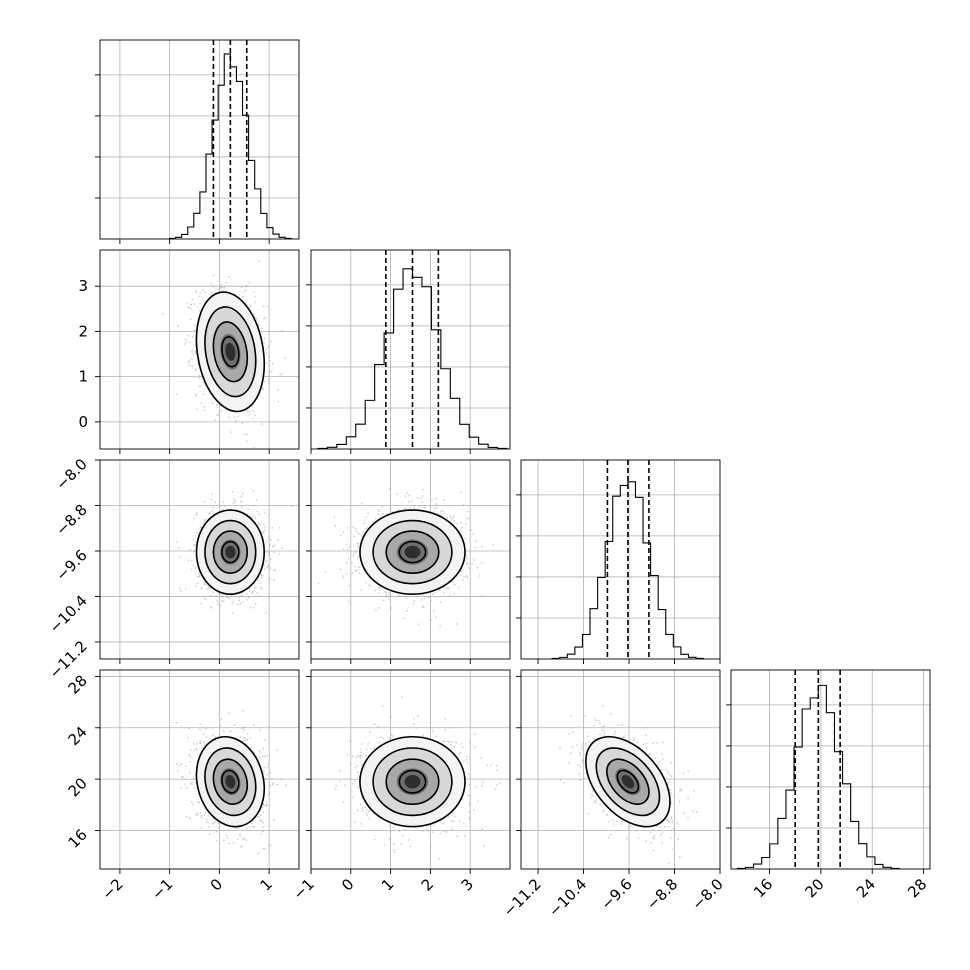 This screenshot has height=970, width=970. I want to click on panel-3-2-frame, so click(620, 769).